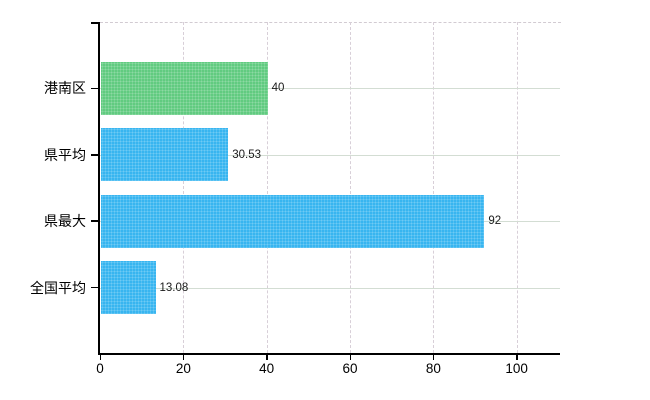 This screenshot has height=400, width=650. What do you see at coordinates (330, 22) in the screenshot?
I see `plot-top-border` at bounding box center [330, 22].